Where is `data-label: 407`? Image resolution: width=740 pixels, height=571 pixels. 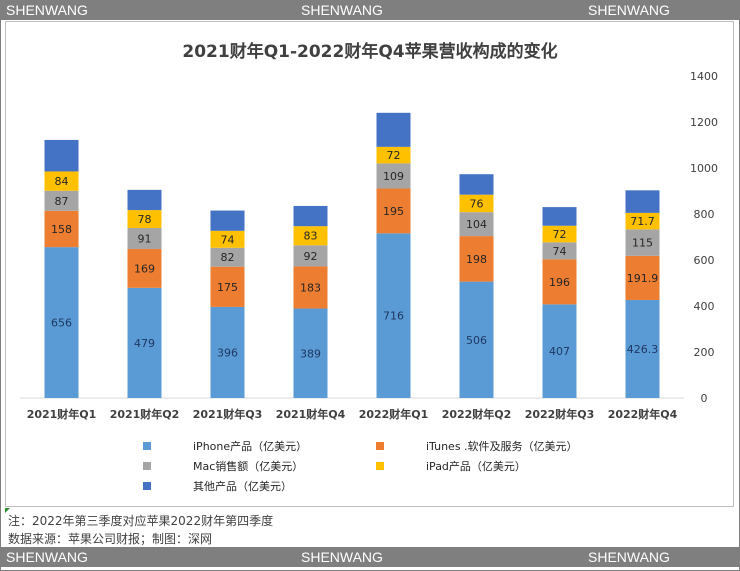
data-label: 407 is located at coordinates (559, 351).